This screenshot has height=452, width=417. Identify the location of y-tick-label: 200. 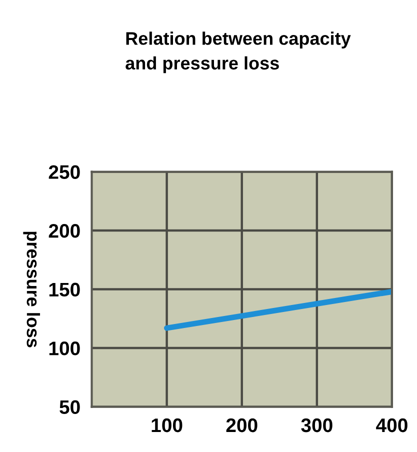
(64, 231).